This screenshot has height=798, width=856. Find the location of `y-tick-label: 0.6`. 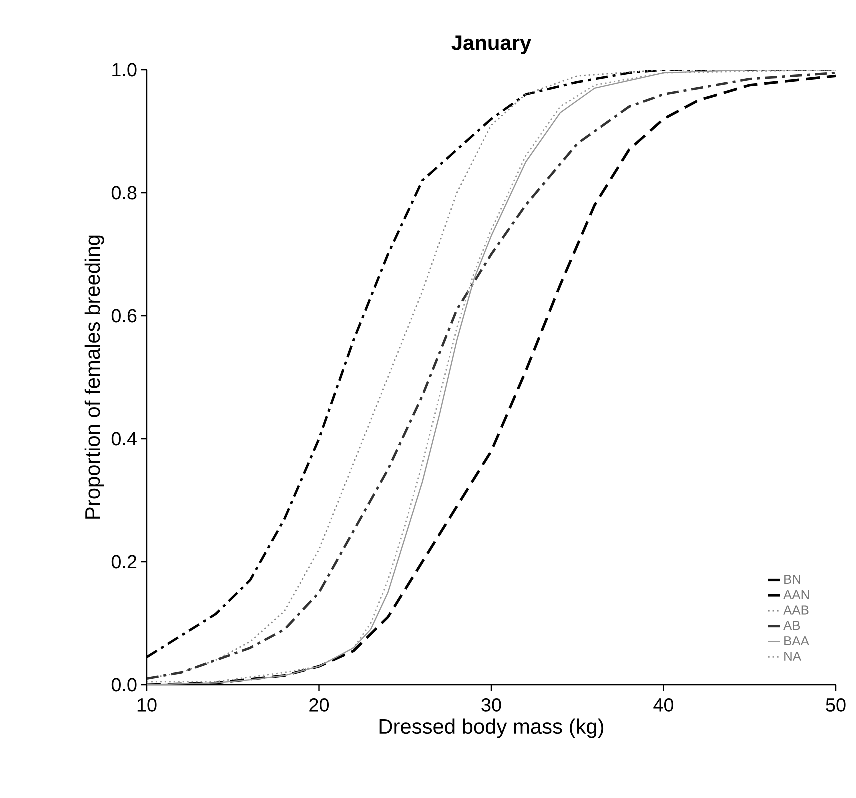

y-tick-label: 0.6 is located at coordinates (124, 316).